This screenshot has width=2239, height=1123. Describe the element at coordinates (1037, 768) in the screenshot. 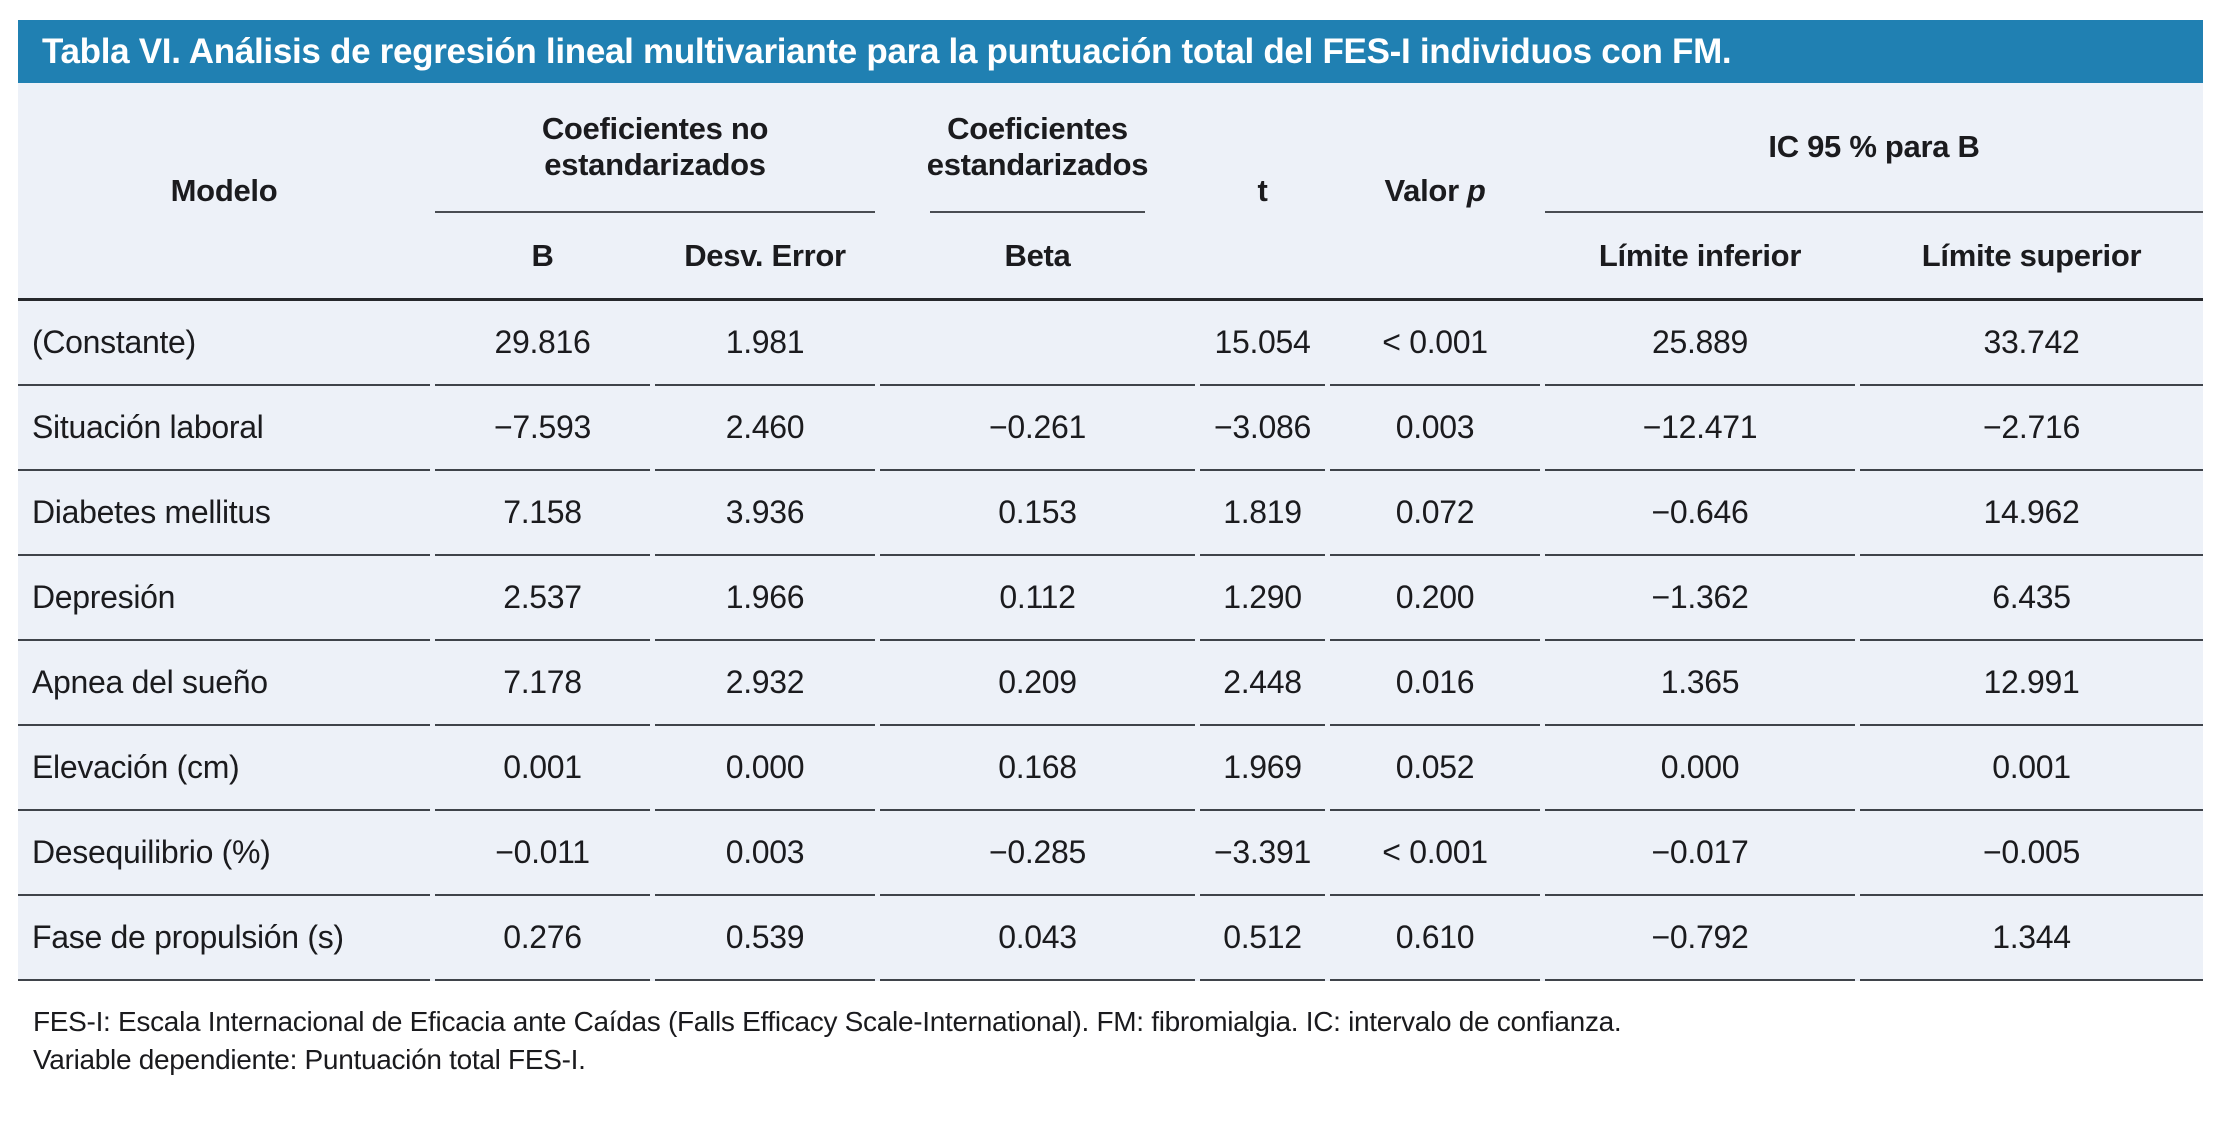

I see `cell-beta: 0.168` at that location.